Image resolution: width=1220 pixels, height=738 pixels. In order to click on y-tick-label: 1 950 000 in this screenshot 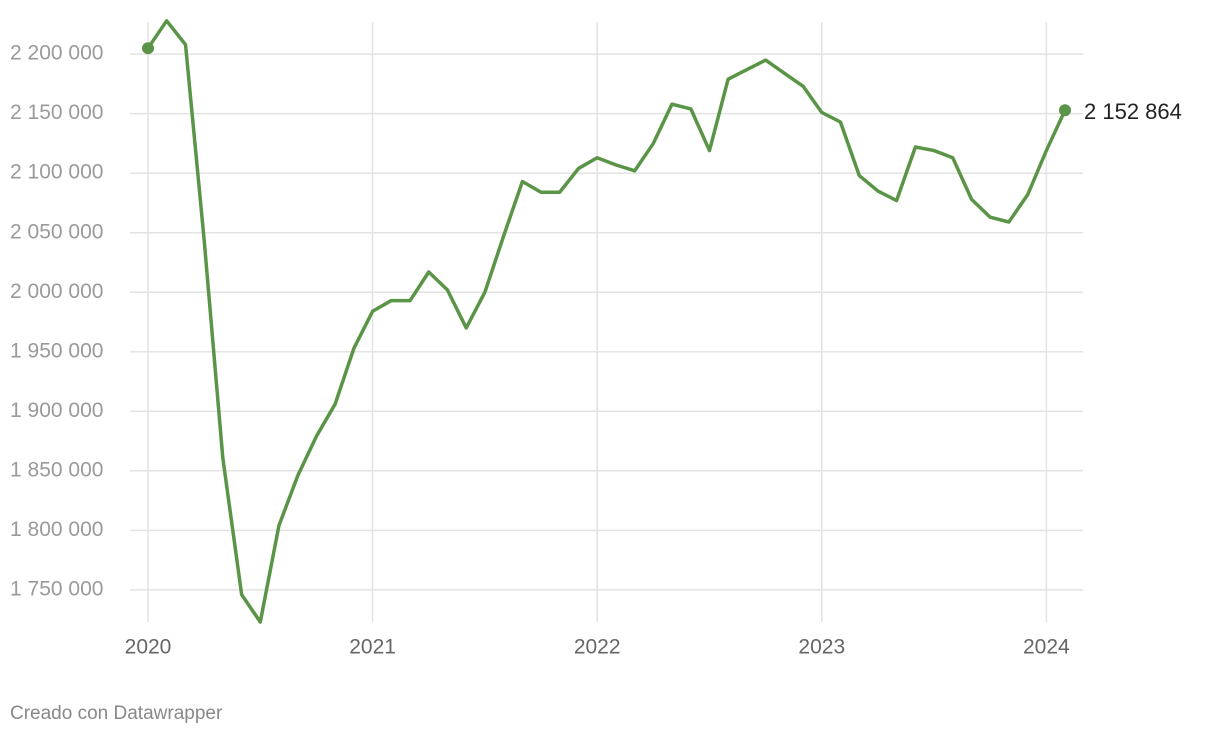, I will do `click(56, 350)`.